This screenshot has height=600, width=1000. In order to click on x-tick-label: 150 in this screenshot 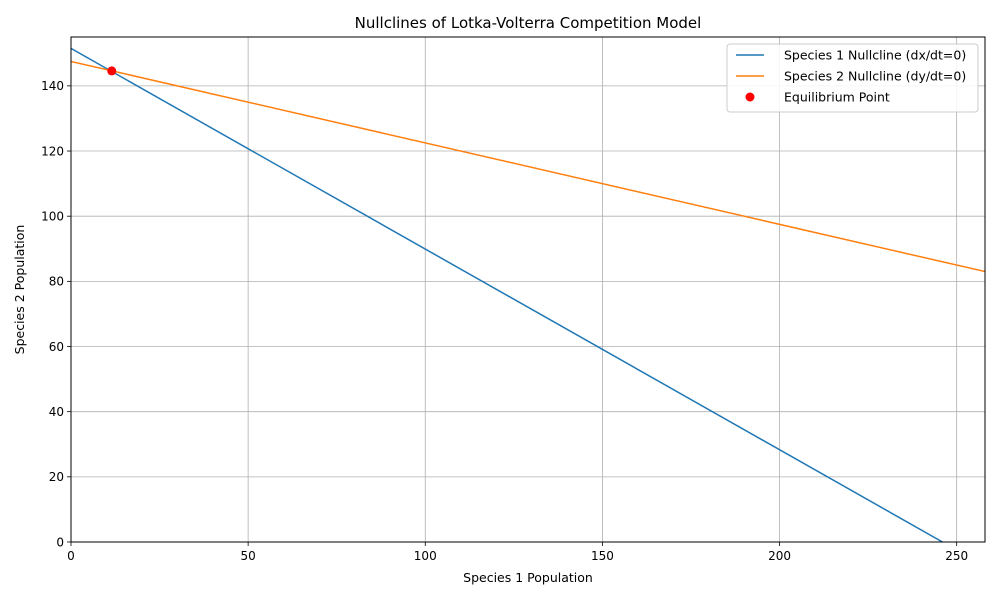, I will do `click(602, 556)`.